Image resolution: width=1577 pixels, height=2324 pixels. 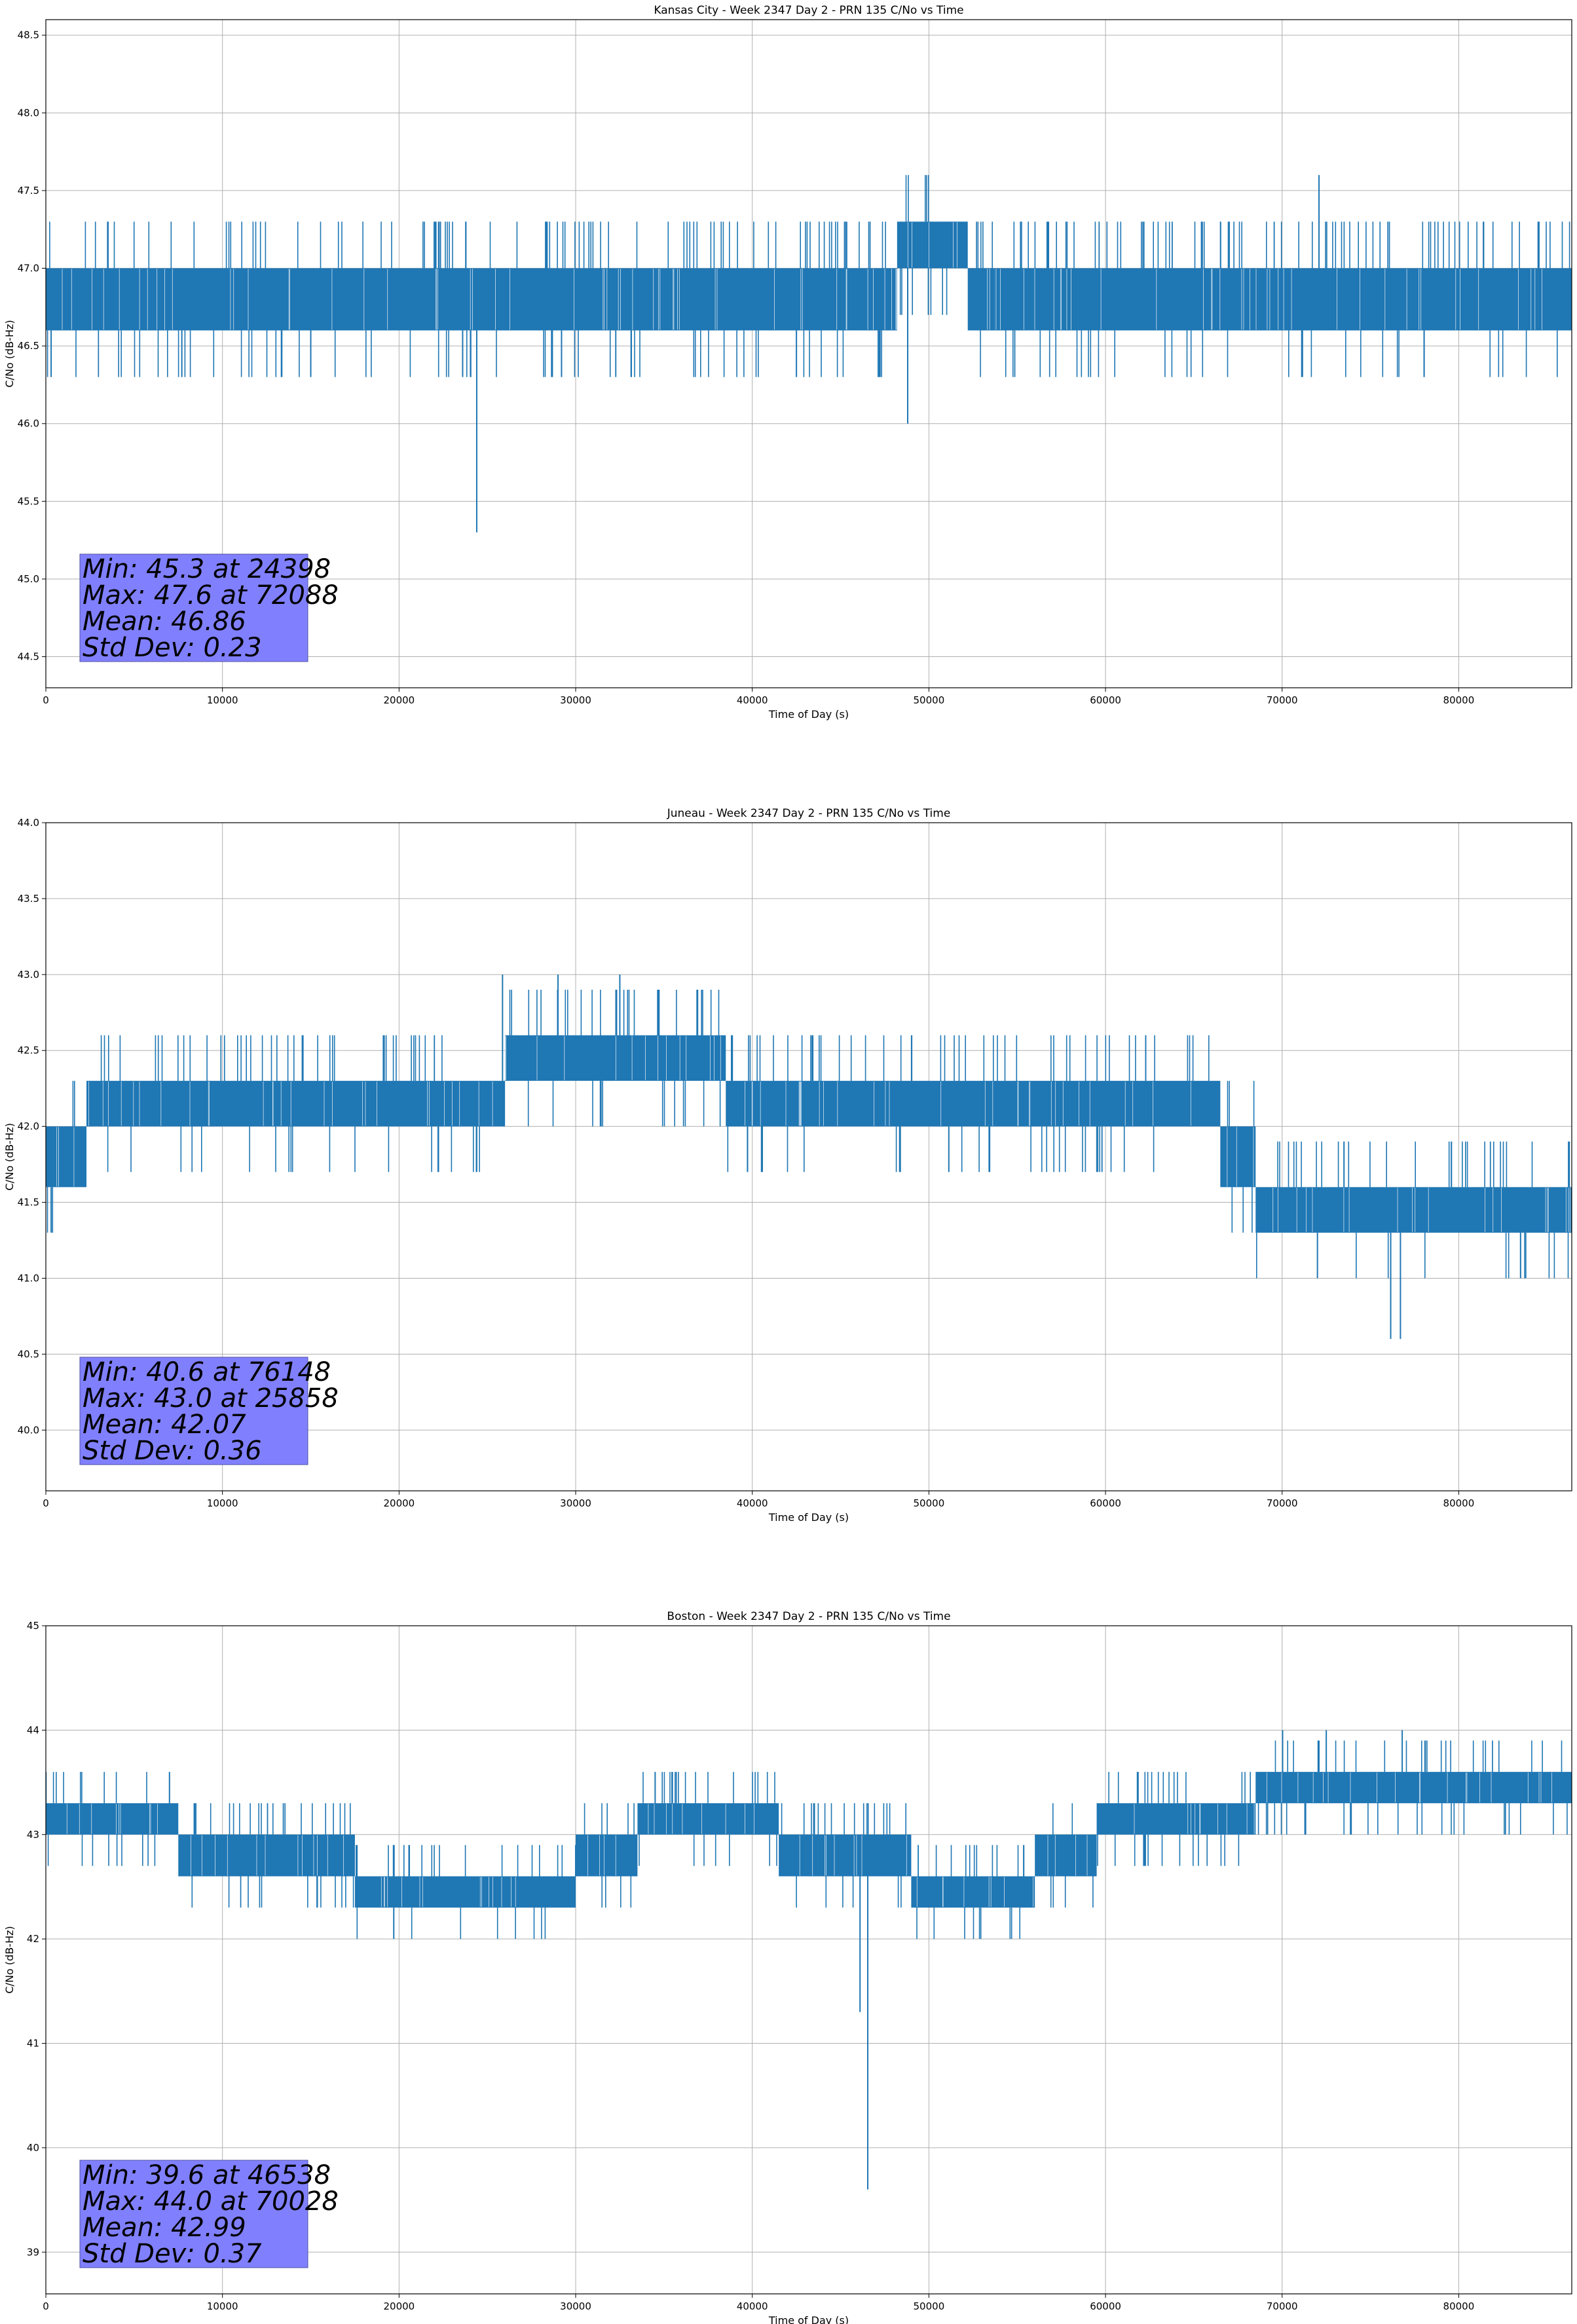 What do you see at coordinates (1105, 1503) in the screenshot?
I see `chart-1-x-tick-label: 60000` at bounding box center [1105, 1503].